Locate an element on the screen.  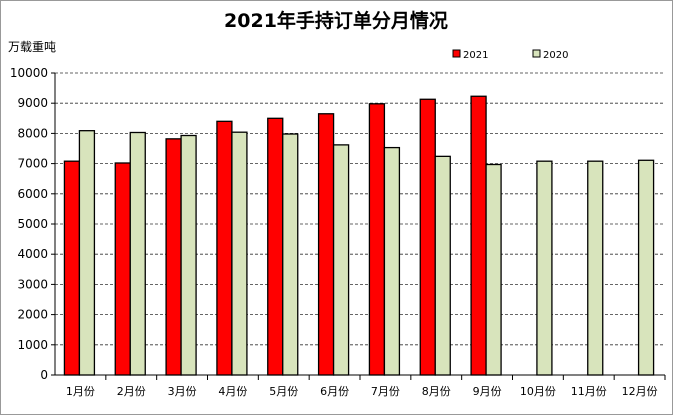
y-tick-label: 8000 is located at coordinates (32, 133).